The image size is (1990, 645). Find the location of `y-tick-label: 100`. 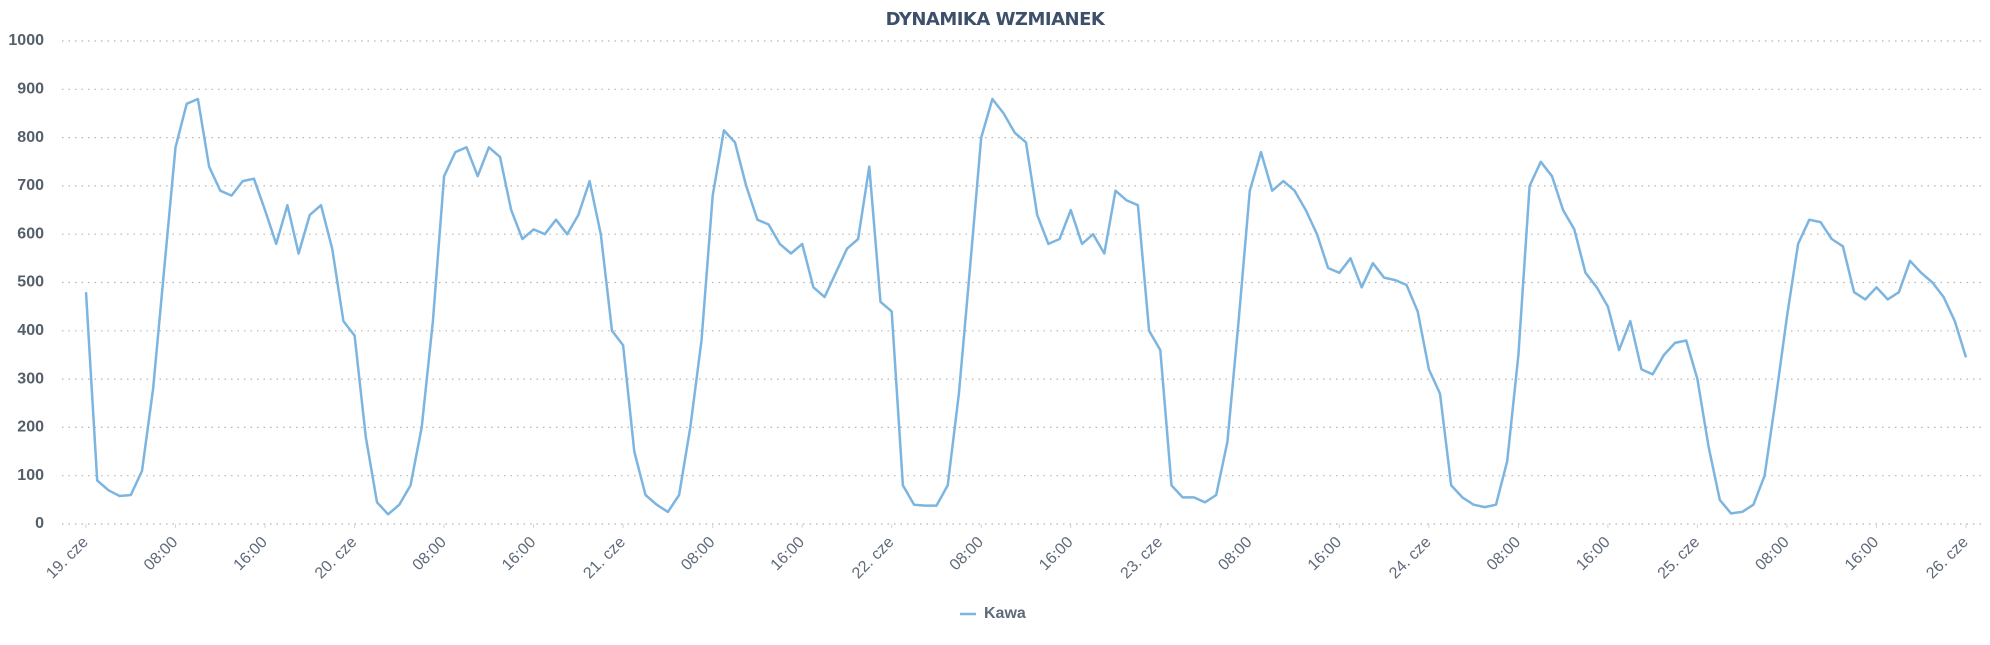

y-tick-label: 100 is located at coordinates (30, 475).